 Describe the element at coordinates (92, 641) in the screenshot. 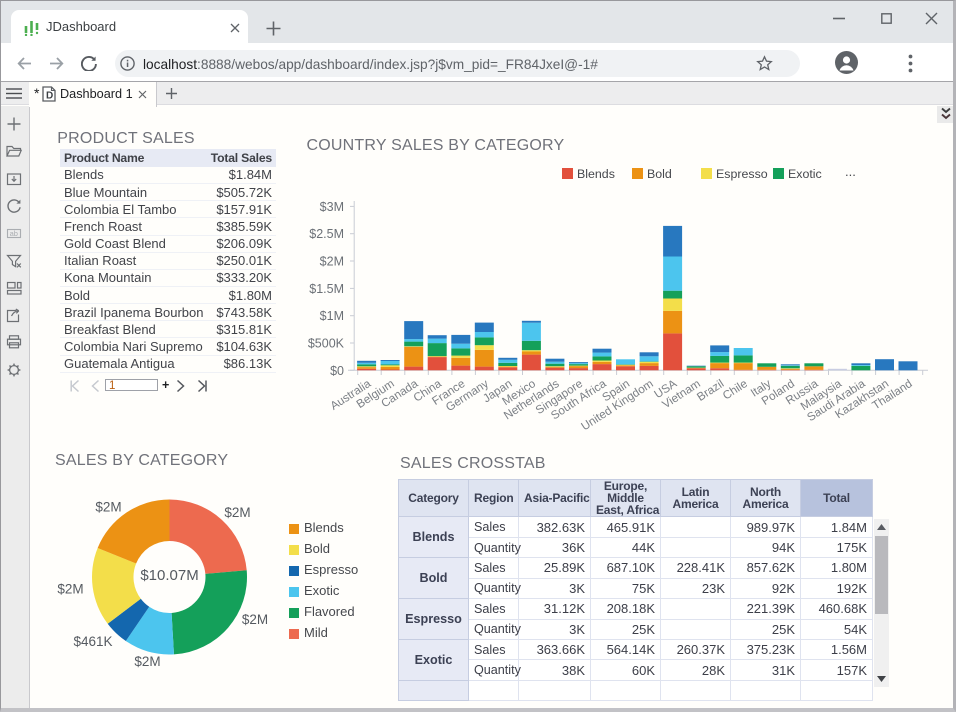

I see `svg-text: $461K` at that location.